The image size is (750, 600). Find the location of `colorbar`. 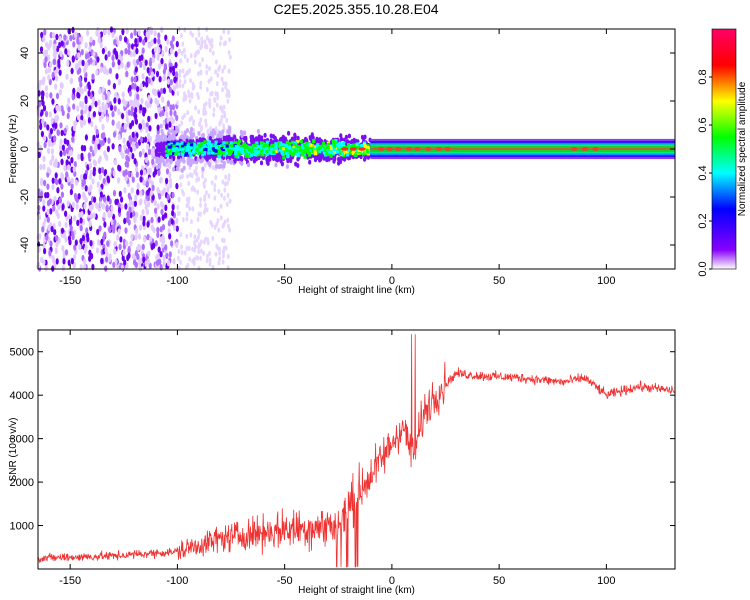

colorbar is located at coordinates (724, 149).